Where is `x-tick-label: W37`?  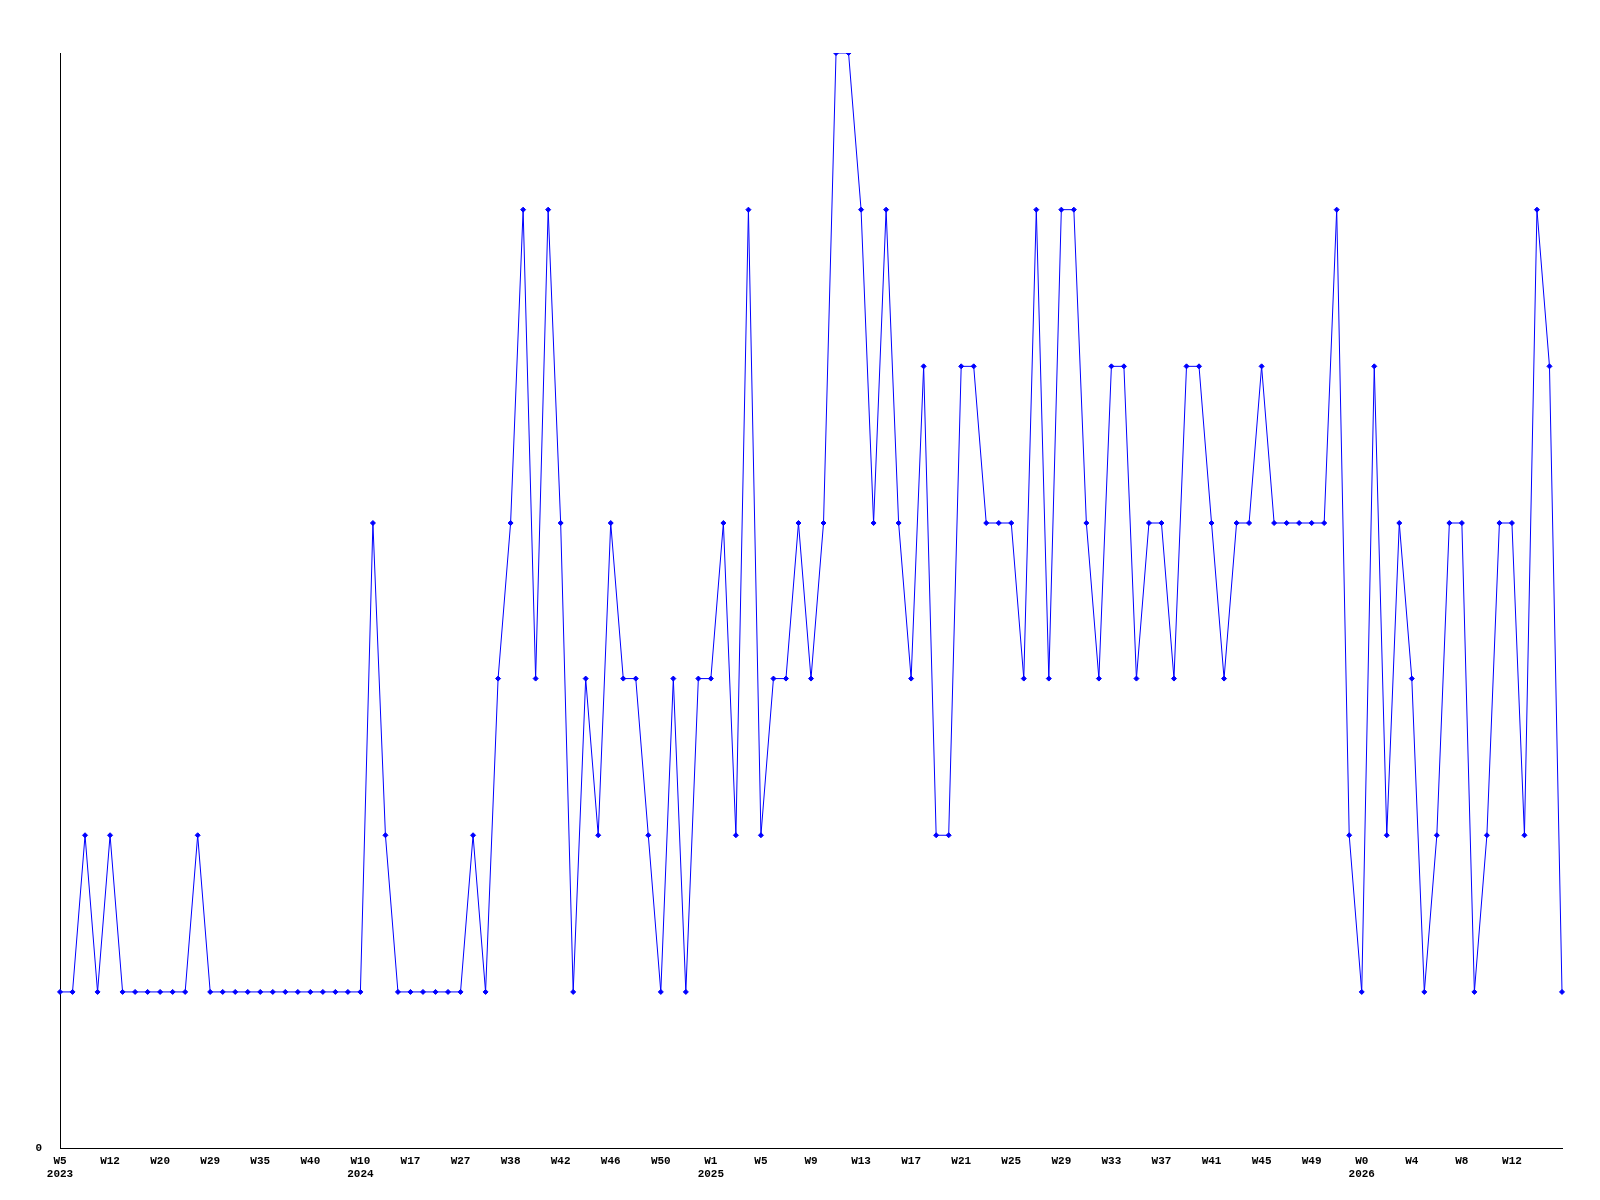 x-tick-label: W37 is located at coordinates (1161, 1160).